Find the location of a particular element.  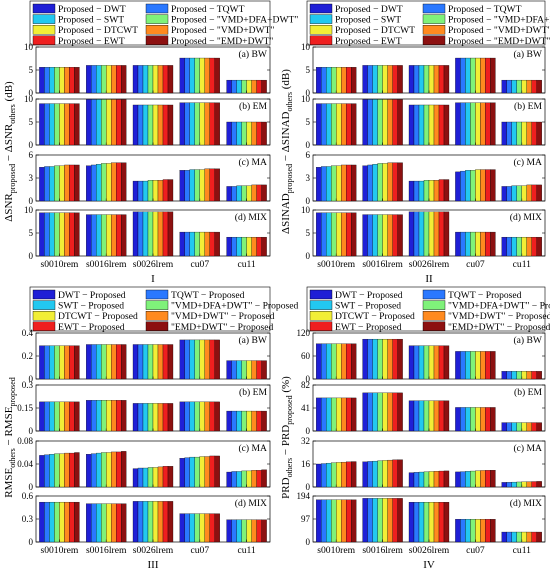

y-tick-label: 10 is located at coordinates (29, 99).